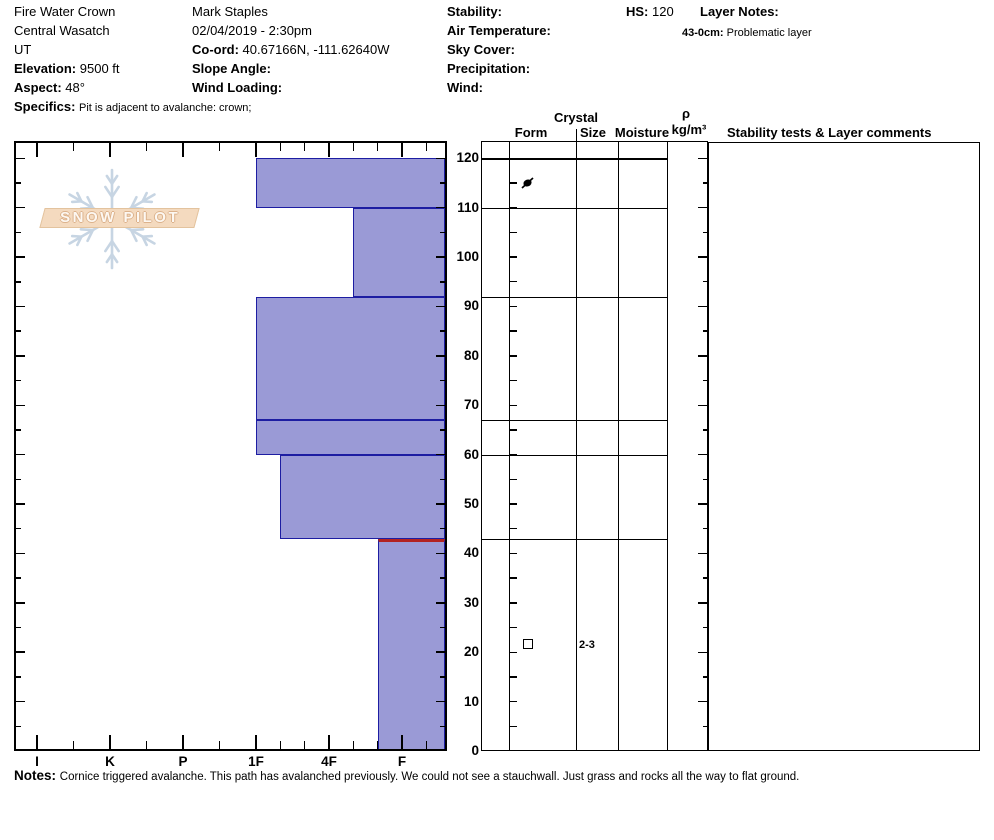 The width and height of the screenshot is (994, 840). What do you see at coordinates (23, 49) in the screenshot?
I see `pit-state: UT` at bounding box center [23, 49].